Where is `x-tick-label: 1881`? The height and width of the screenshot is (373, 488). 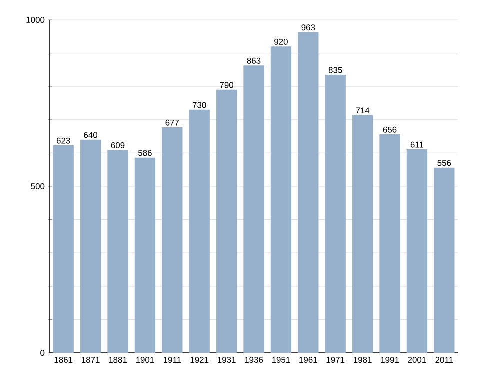
x-tick-label: 1881 is located at coordinates (118, 360).